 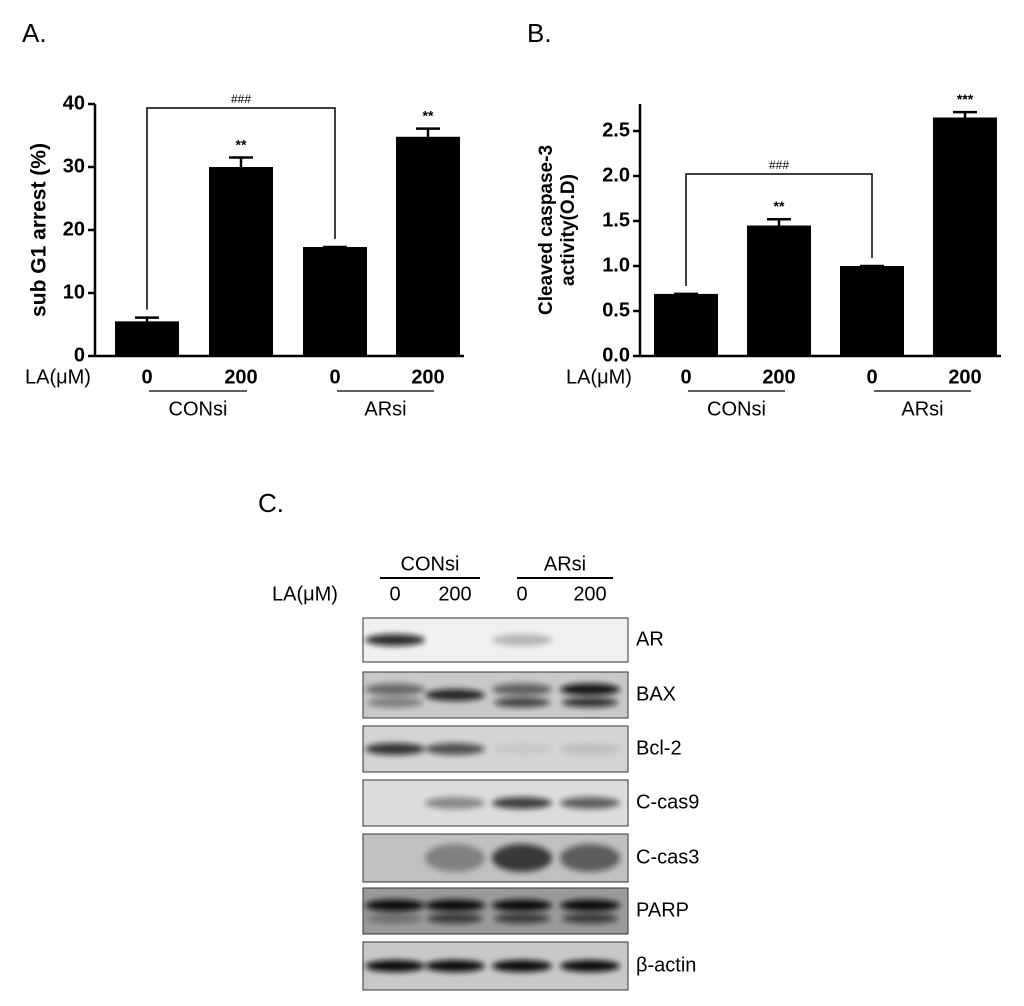 I want to click on significance-label: ***, so click(x=965, y=99).